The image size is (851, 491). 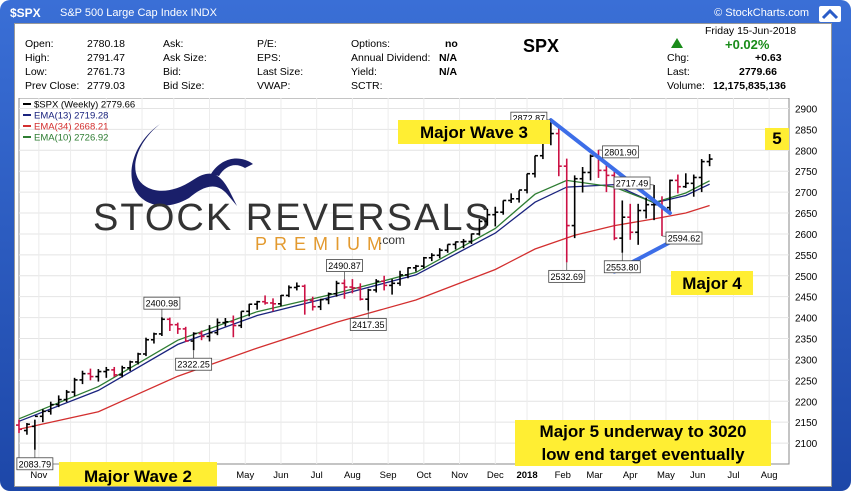 What do you see at coordinates (371, 44) in the screenshot?
I see `options-label: Options:` at bounding box center [371, 44].